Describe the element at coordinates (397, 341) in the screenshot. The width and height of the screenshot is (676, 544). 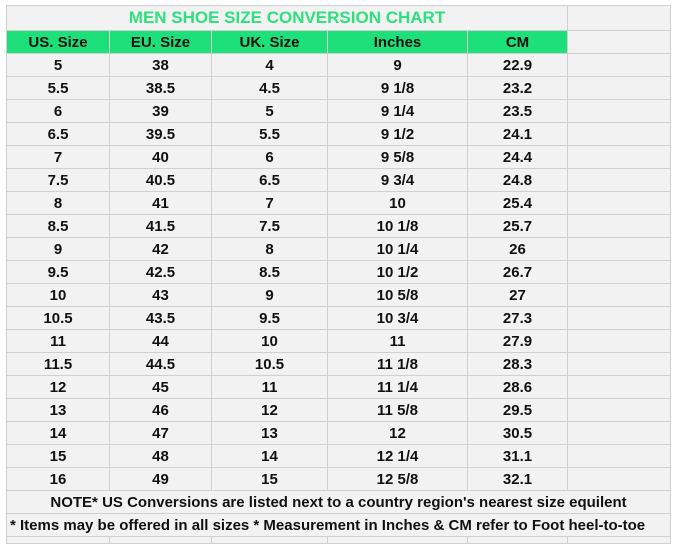
I see `cell-inches: 11` at that location.